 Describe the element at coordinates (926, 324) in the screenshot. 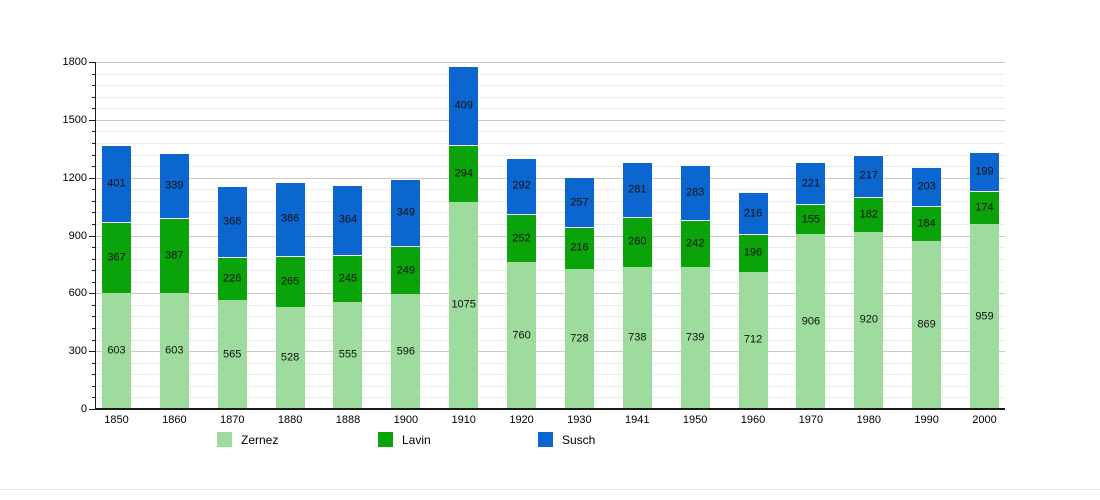

I see `value-label-zernez-1990: 869` at that location.